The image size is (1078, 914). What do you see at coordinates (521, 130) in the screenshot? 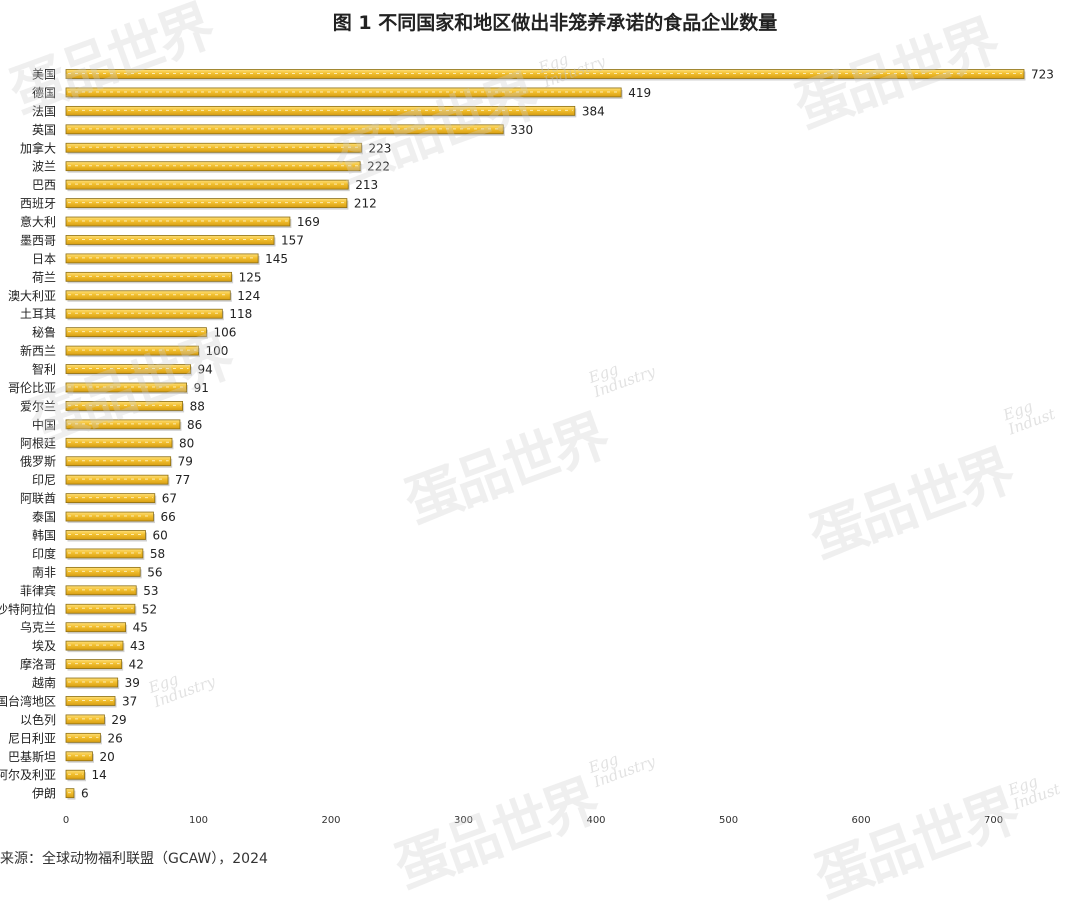
I see `value-label: 330` at bounding box center [521, 130].